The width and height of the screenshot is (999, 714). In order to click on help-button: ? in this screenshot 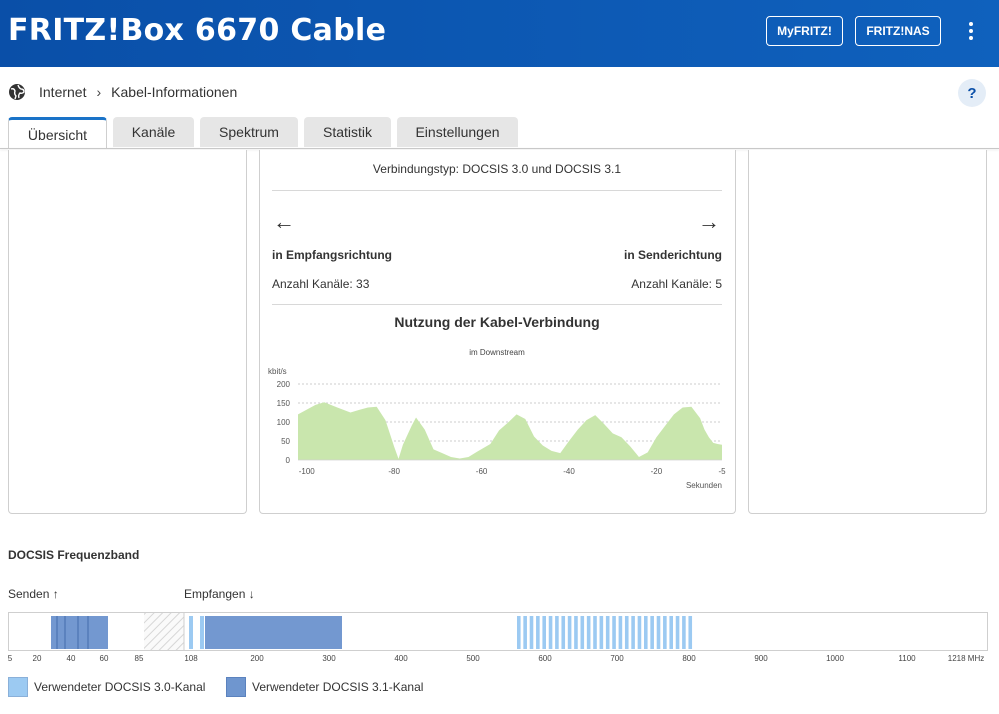, I will do `click(972, 93)`.